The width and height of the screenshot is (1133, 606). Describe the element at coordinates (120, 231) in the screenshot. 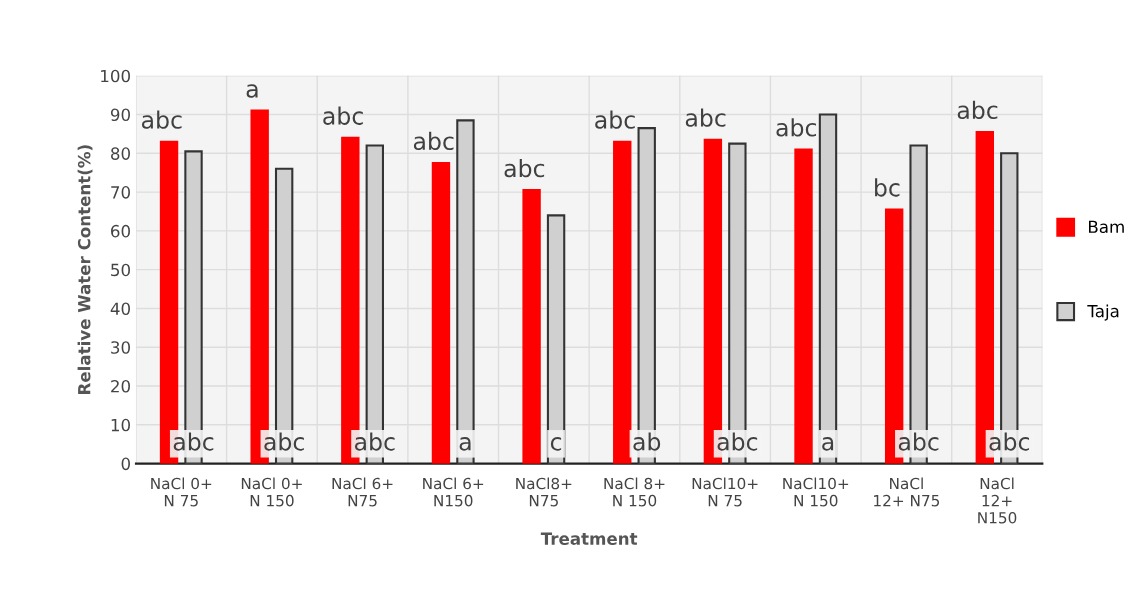

I see `y-tick-label: 60` at that location.